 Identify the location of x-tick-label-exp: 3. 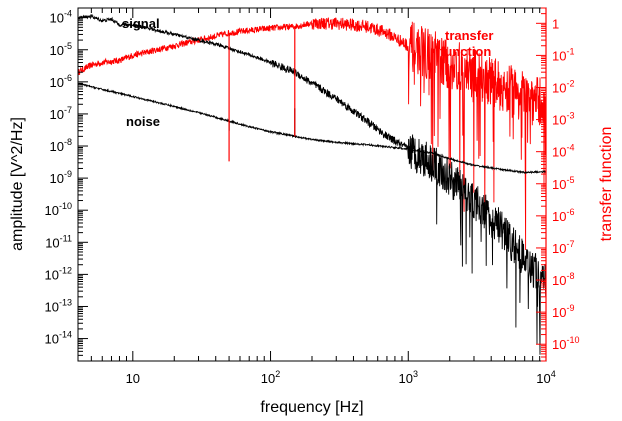
(415, 374).